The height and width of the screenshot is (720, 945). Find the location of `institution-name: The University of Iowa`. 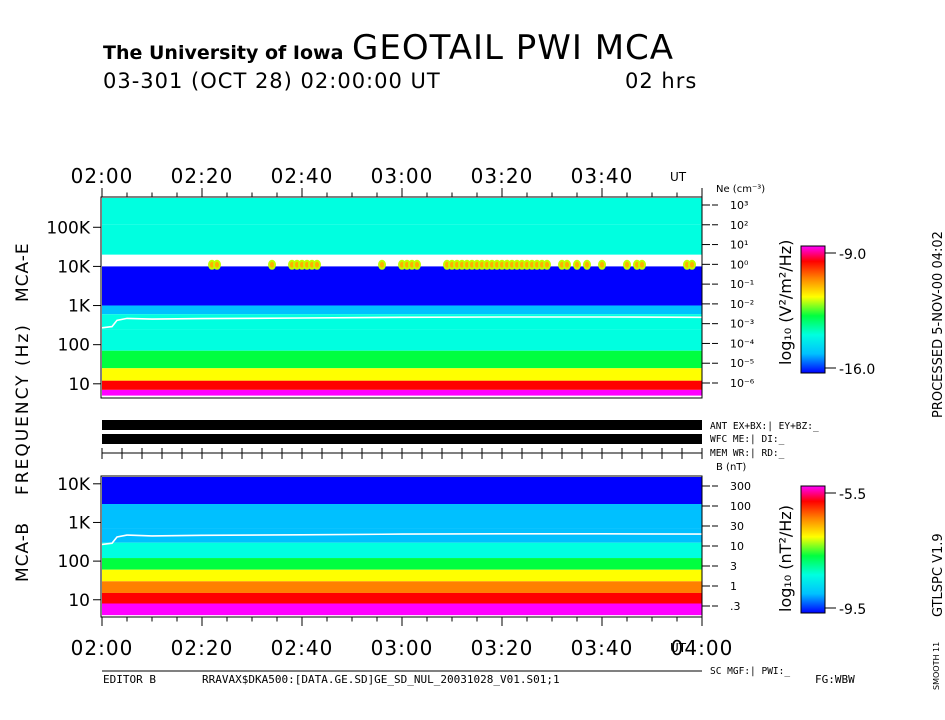

institution-name: The University of Iowa is located at coordinates (223, 53).